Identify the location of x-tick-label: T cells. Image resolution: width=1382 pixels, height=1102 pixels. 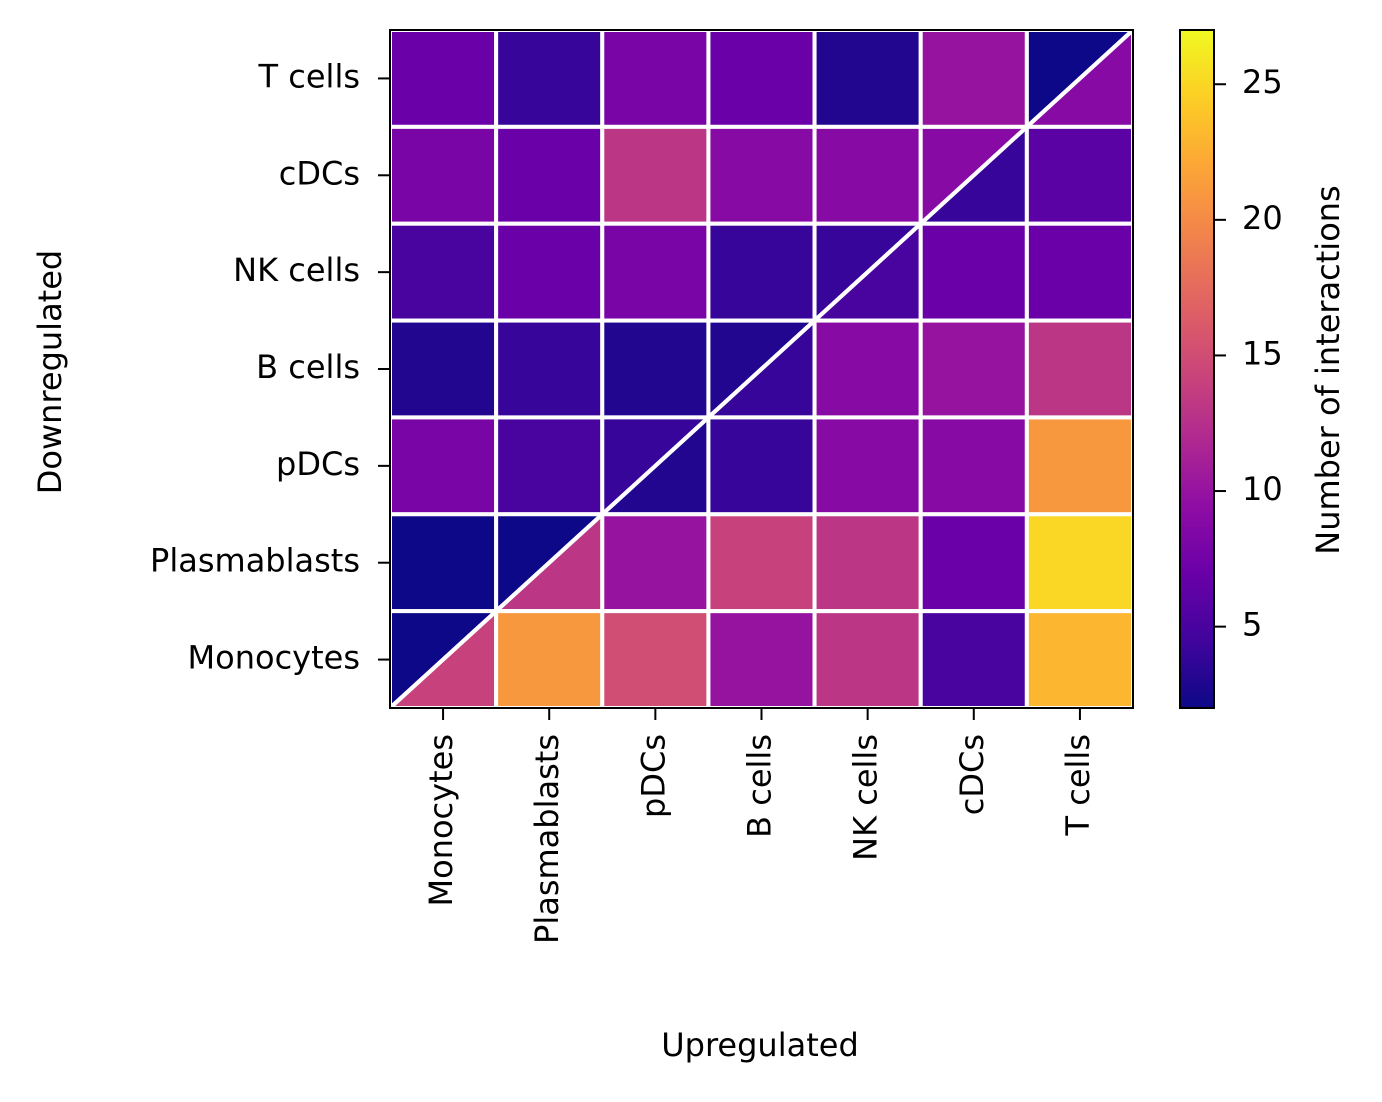
(1078, 785).